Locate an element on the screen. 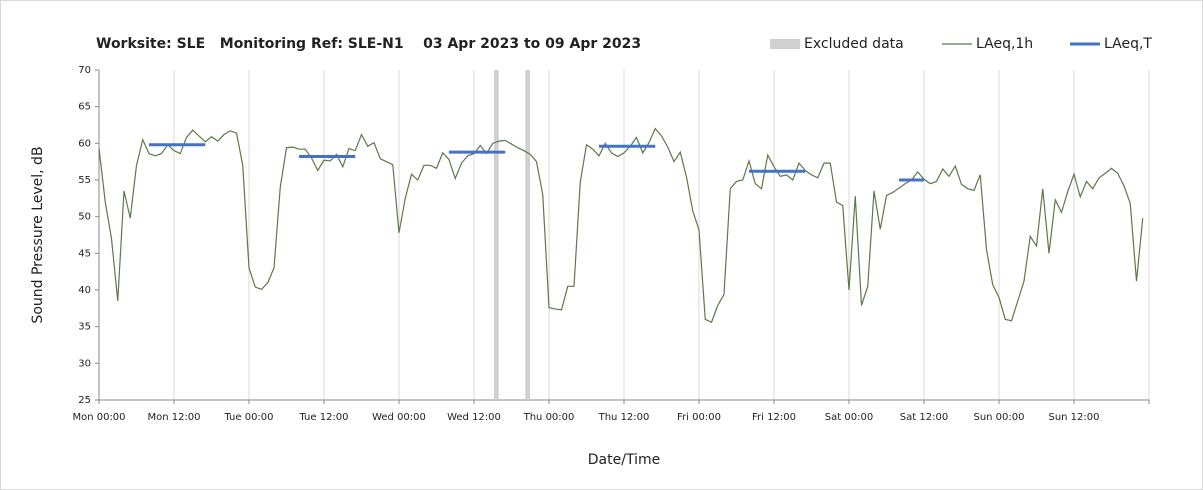 The width and height of the screenshot is (1203, 490). y-tick-label: 60 is located at coordinates (84, 143).